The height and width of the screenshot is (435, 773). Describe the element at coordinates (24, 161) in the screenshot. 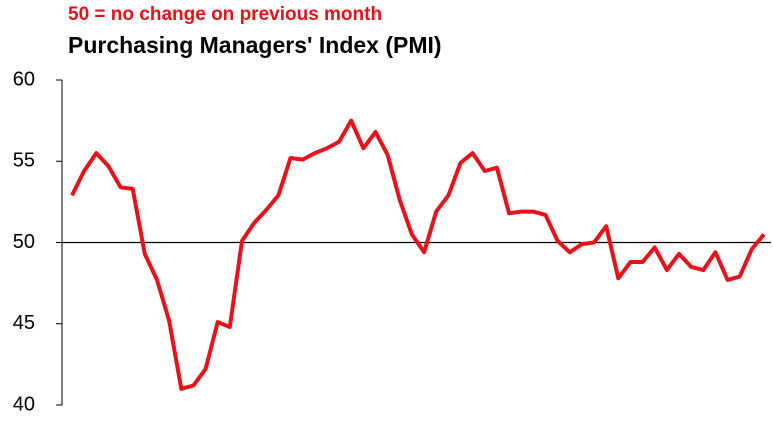

I see `y-tick-label: 55` at that location.